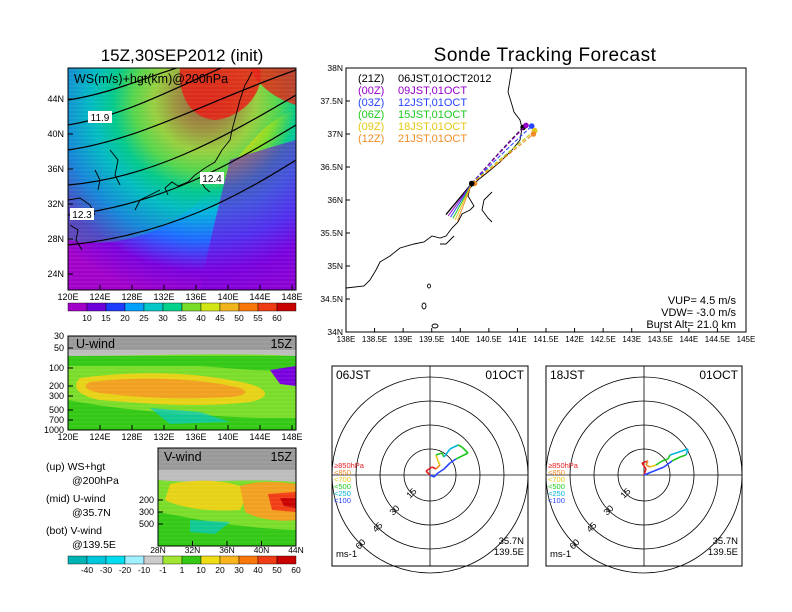 The image size is (792, 612). What do you see at coordinates (717, 339) in the screenshot?
I see `track-x-tick-label: 144.5E` at bounding box center [717, 339].